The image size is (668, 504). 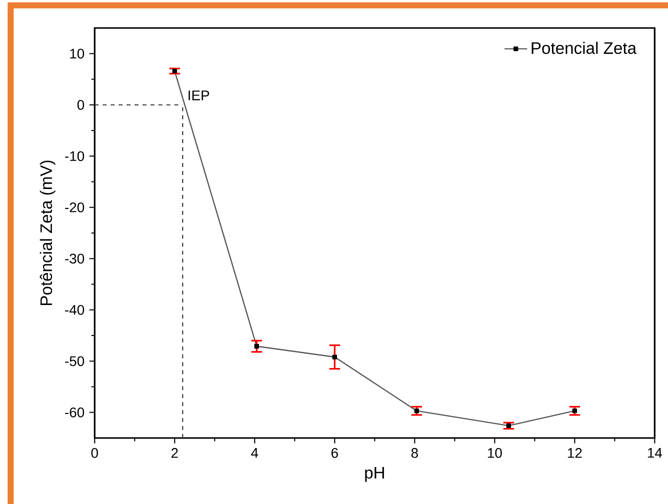 I want to click on y-tick-label: -50, so click(x=74, y=361).